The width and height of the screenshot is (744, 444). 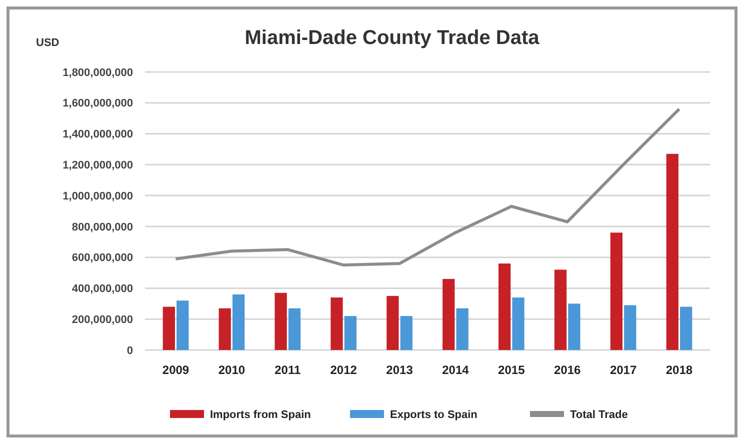 What do you see at coordinates (261, 414) in the screenshot?
I see `legend-label: Imports from Spain` at bounding box center [261, 414].